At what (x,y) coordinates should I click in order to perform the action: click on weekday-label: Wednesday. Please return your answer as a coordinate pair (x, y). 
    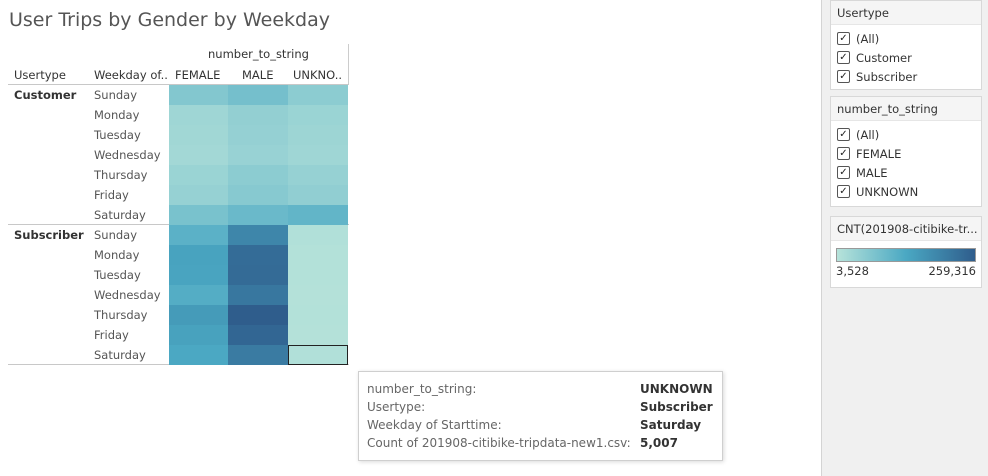
    Looking at the image, I should click on (127, 155).